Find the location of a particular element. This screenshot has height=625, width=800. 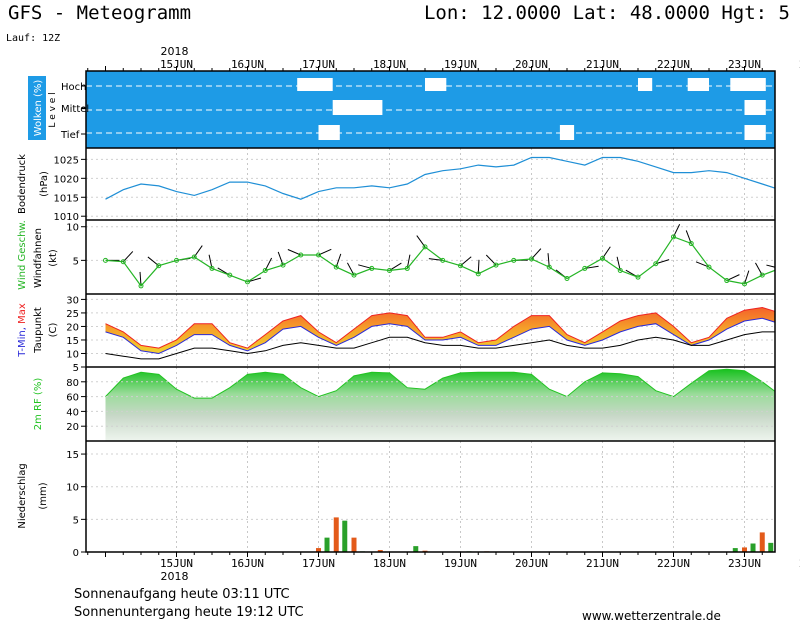

cloud-level-label: Mittel is located at coordinates (75, 109).